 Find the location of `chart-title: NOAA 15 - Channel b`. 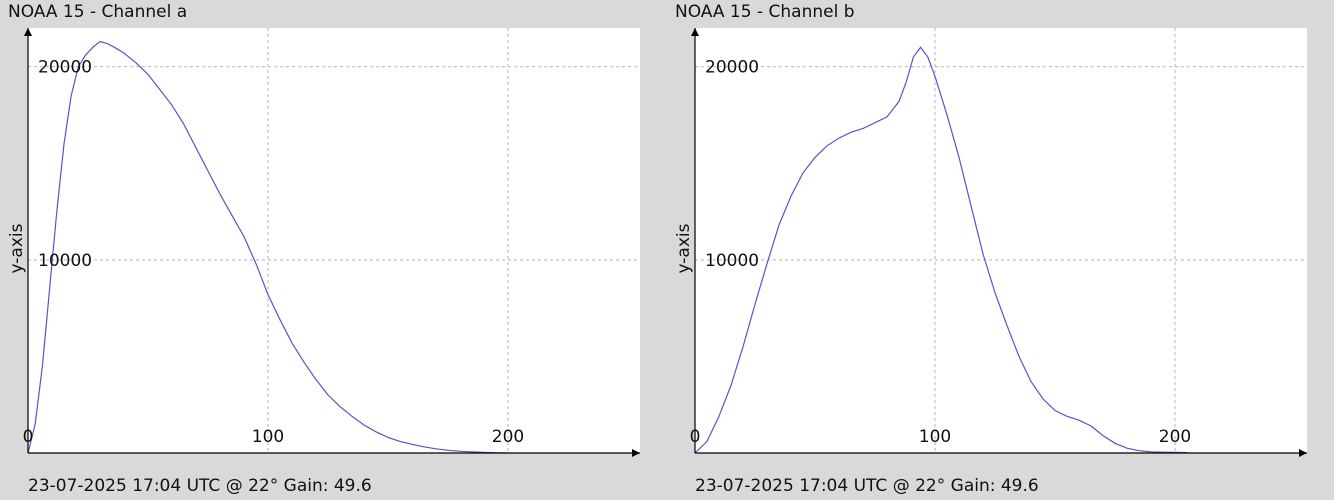

chart-title: NOAA 15 - Channel b is located at coordinates (765, 12).